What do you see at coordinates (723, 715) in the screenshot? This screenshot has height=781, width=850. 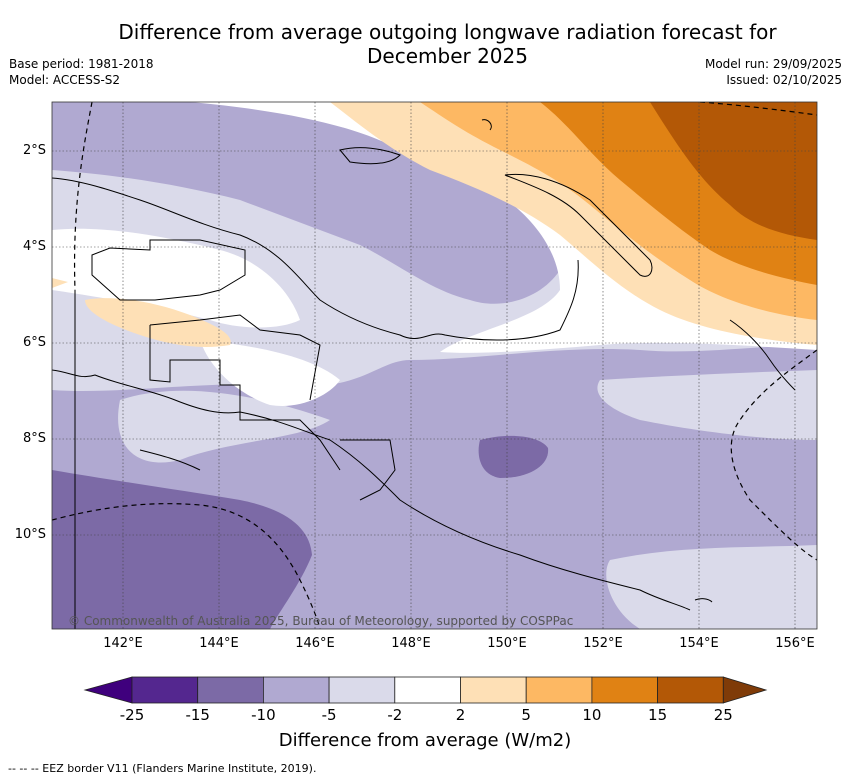 I see `colorbar-label: 25` at bounding box center [723, 715].